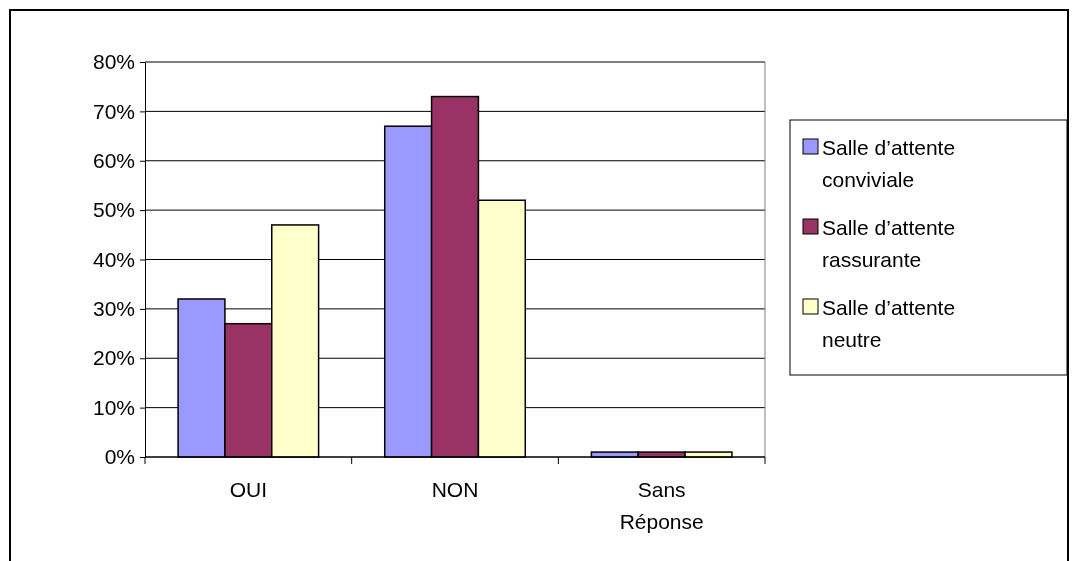 The image size is (1077, 561). I want to click on x-tick-label: NON, so click(455, 489).